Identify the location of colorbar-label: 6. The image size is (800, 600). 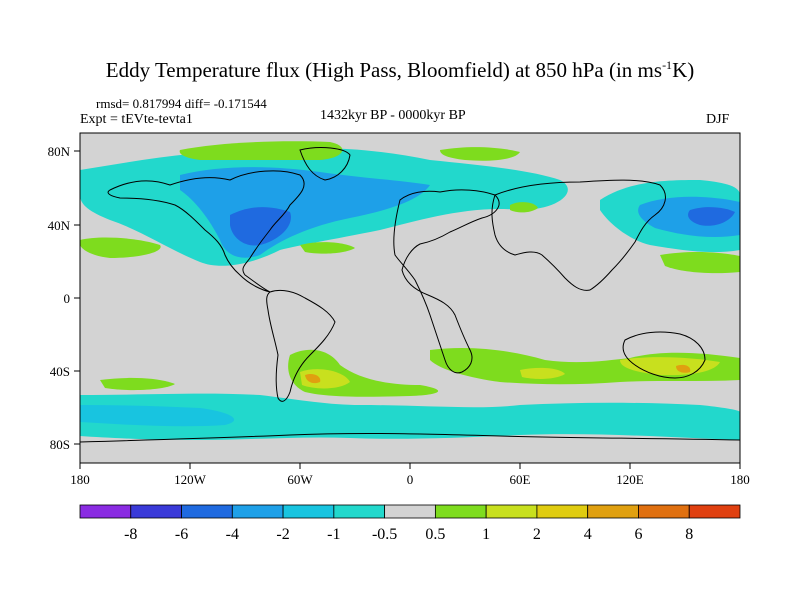
(638, 534).